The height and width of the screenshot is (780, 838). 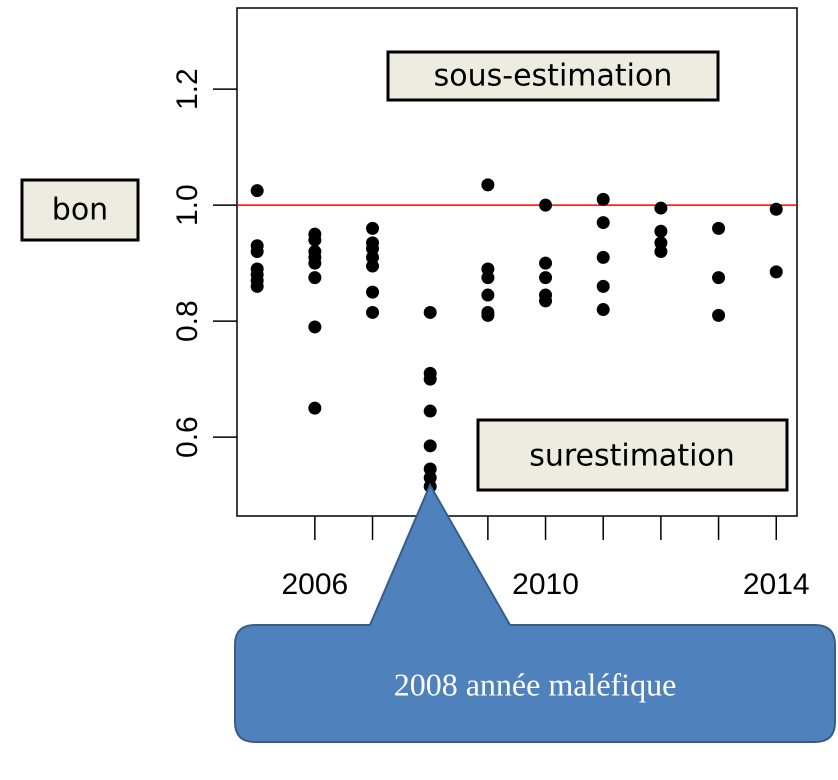 I want to click on annotation-text: surestimation, so click(x=632, y=456).